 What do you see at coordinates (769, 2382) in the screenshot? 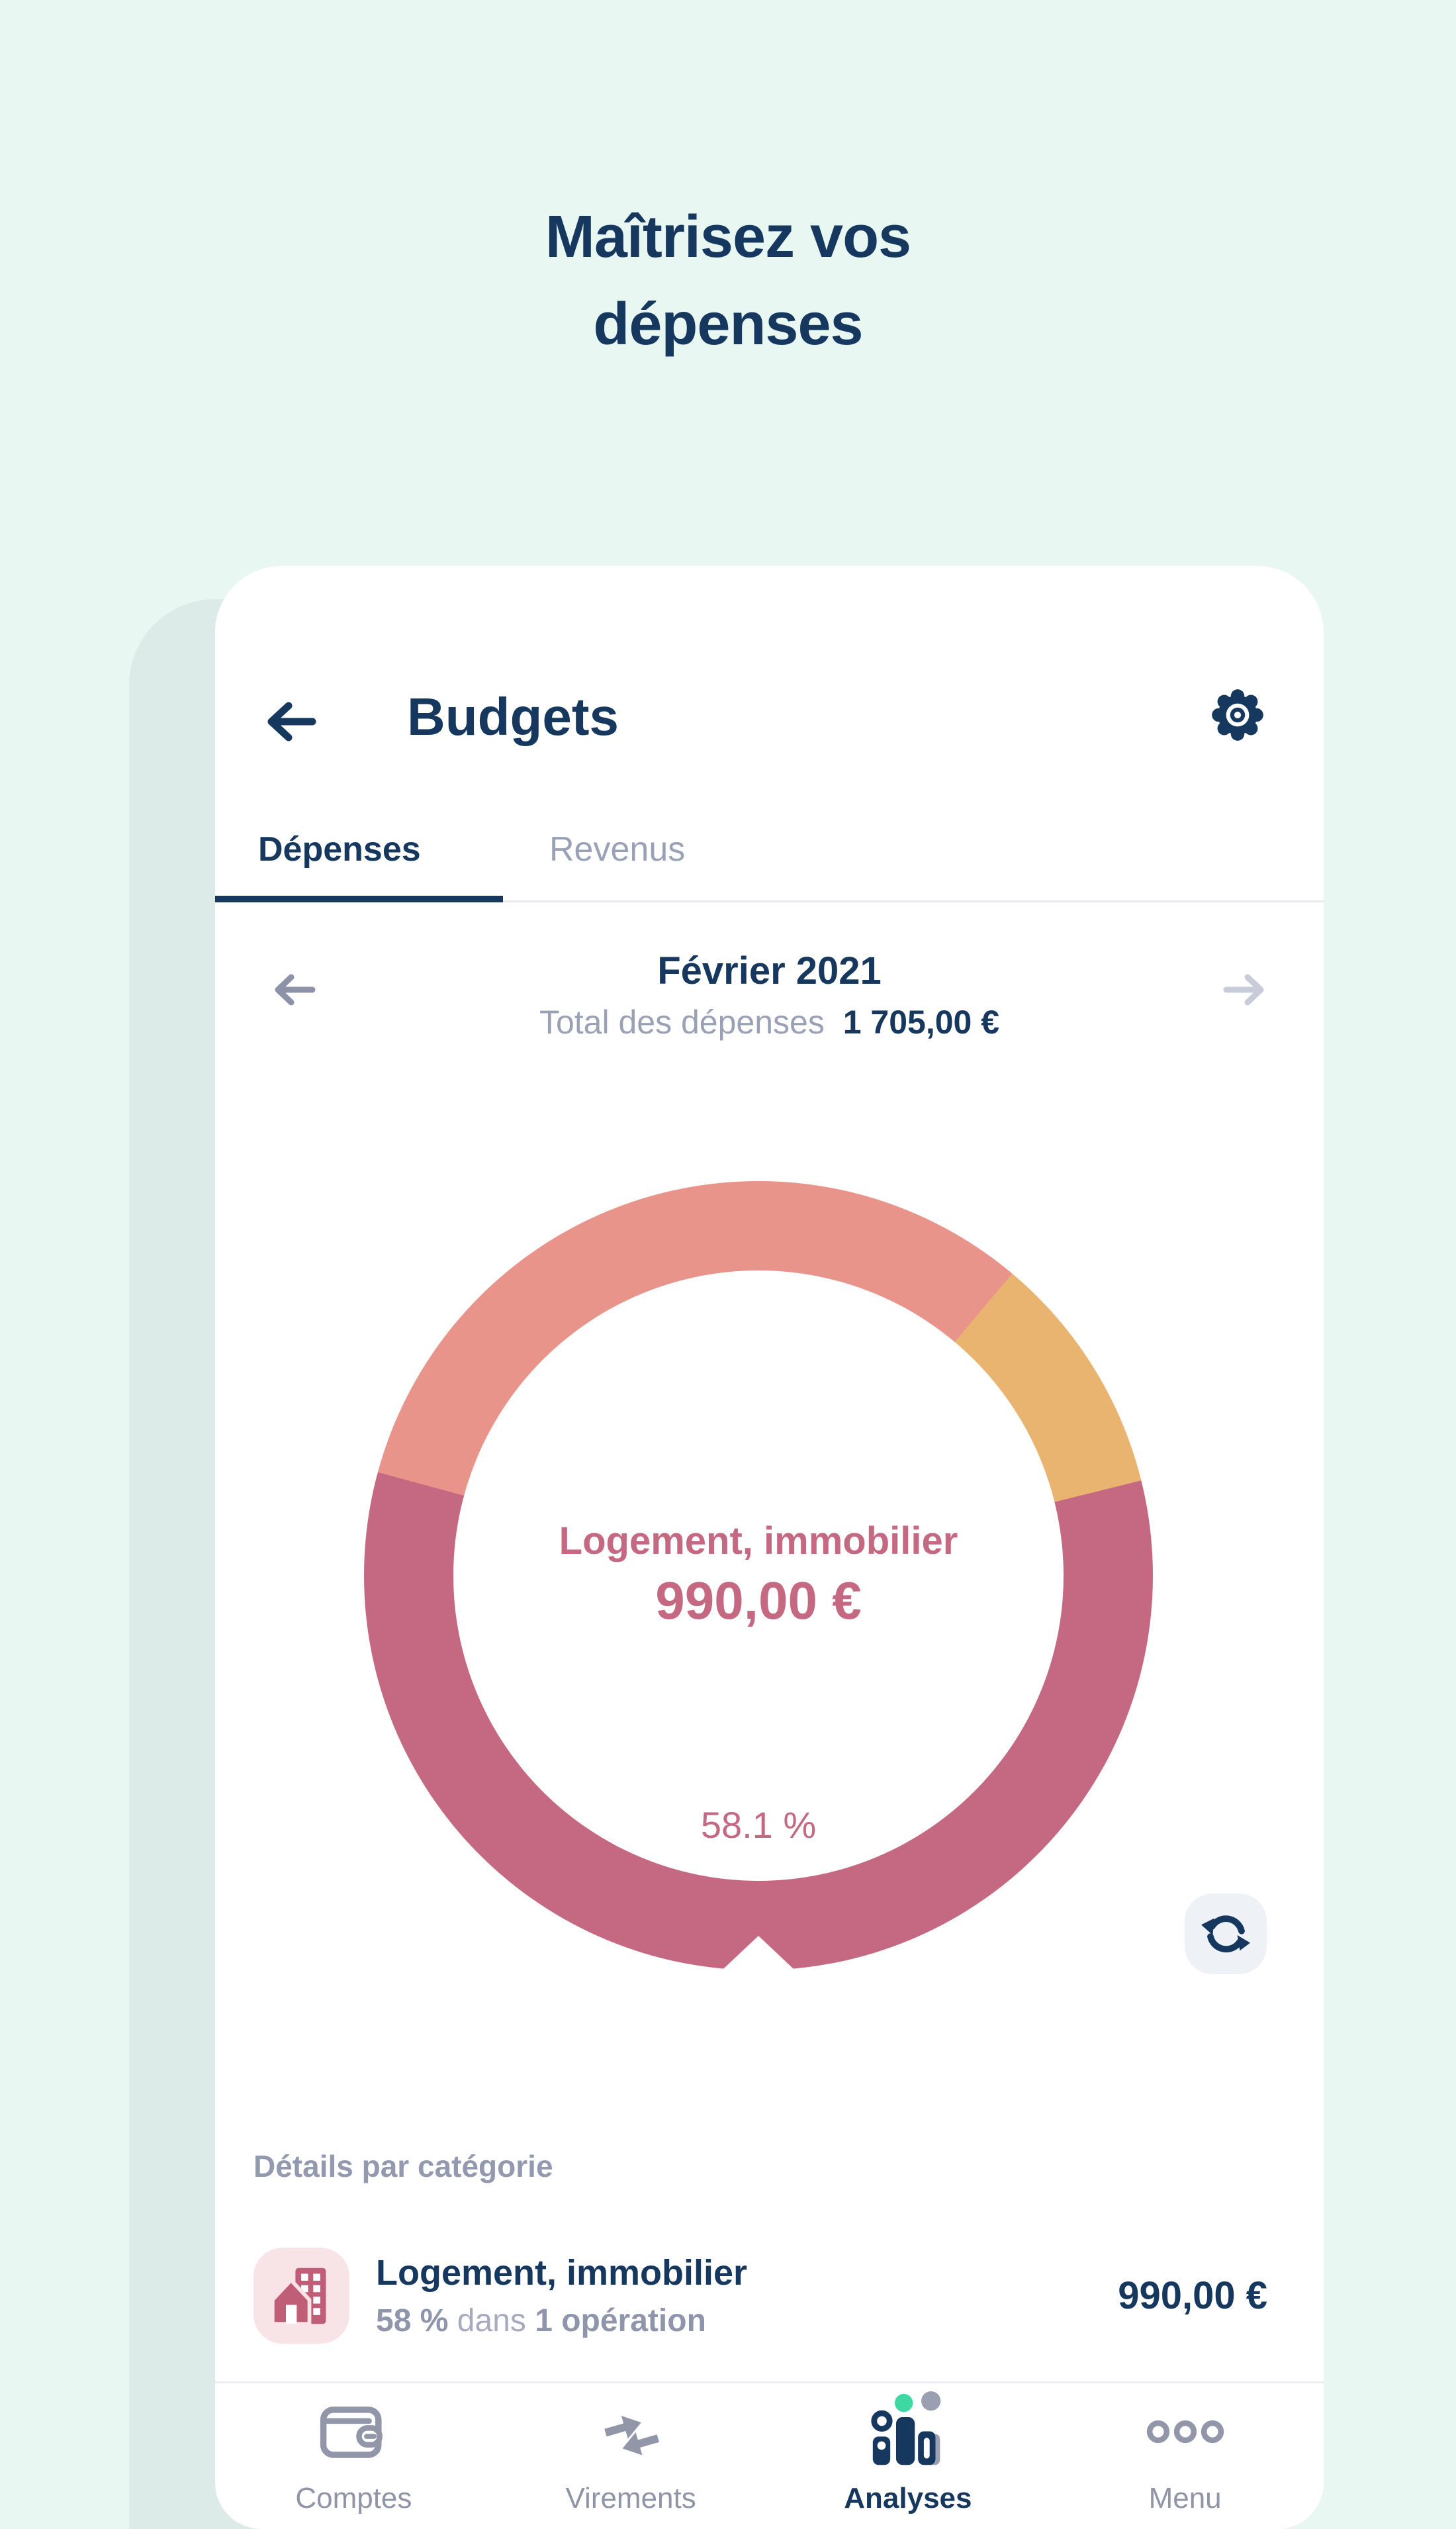
I see `bottom-nav-divider` at bounding box center [769, 2382].